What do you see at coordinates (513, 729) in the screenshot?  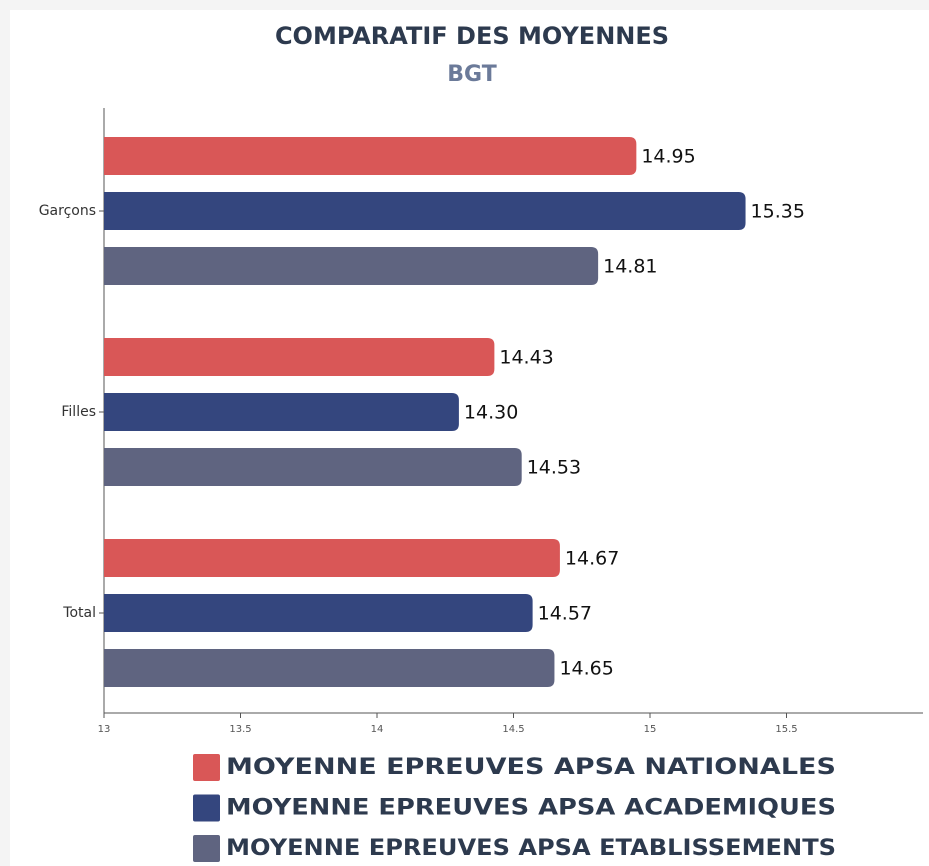 I see `x-tick-label: 14.5` at bounding box center [513, 729].